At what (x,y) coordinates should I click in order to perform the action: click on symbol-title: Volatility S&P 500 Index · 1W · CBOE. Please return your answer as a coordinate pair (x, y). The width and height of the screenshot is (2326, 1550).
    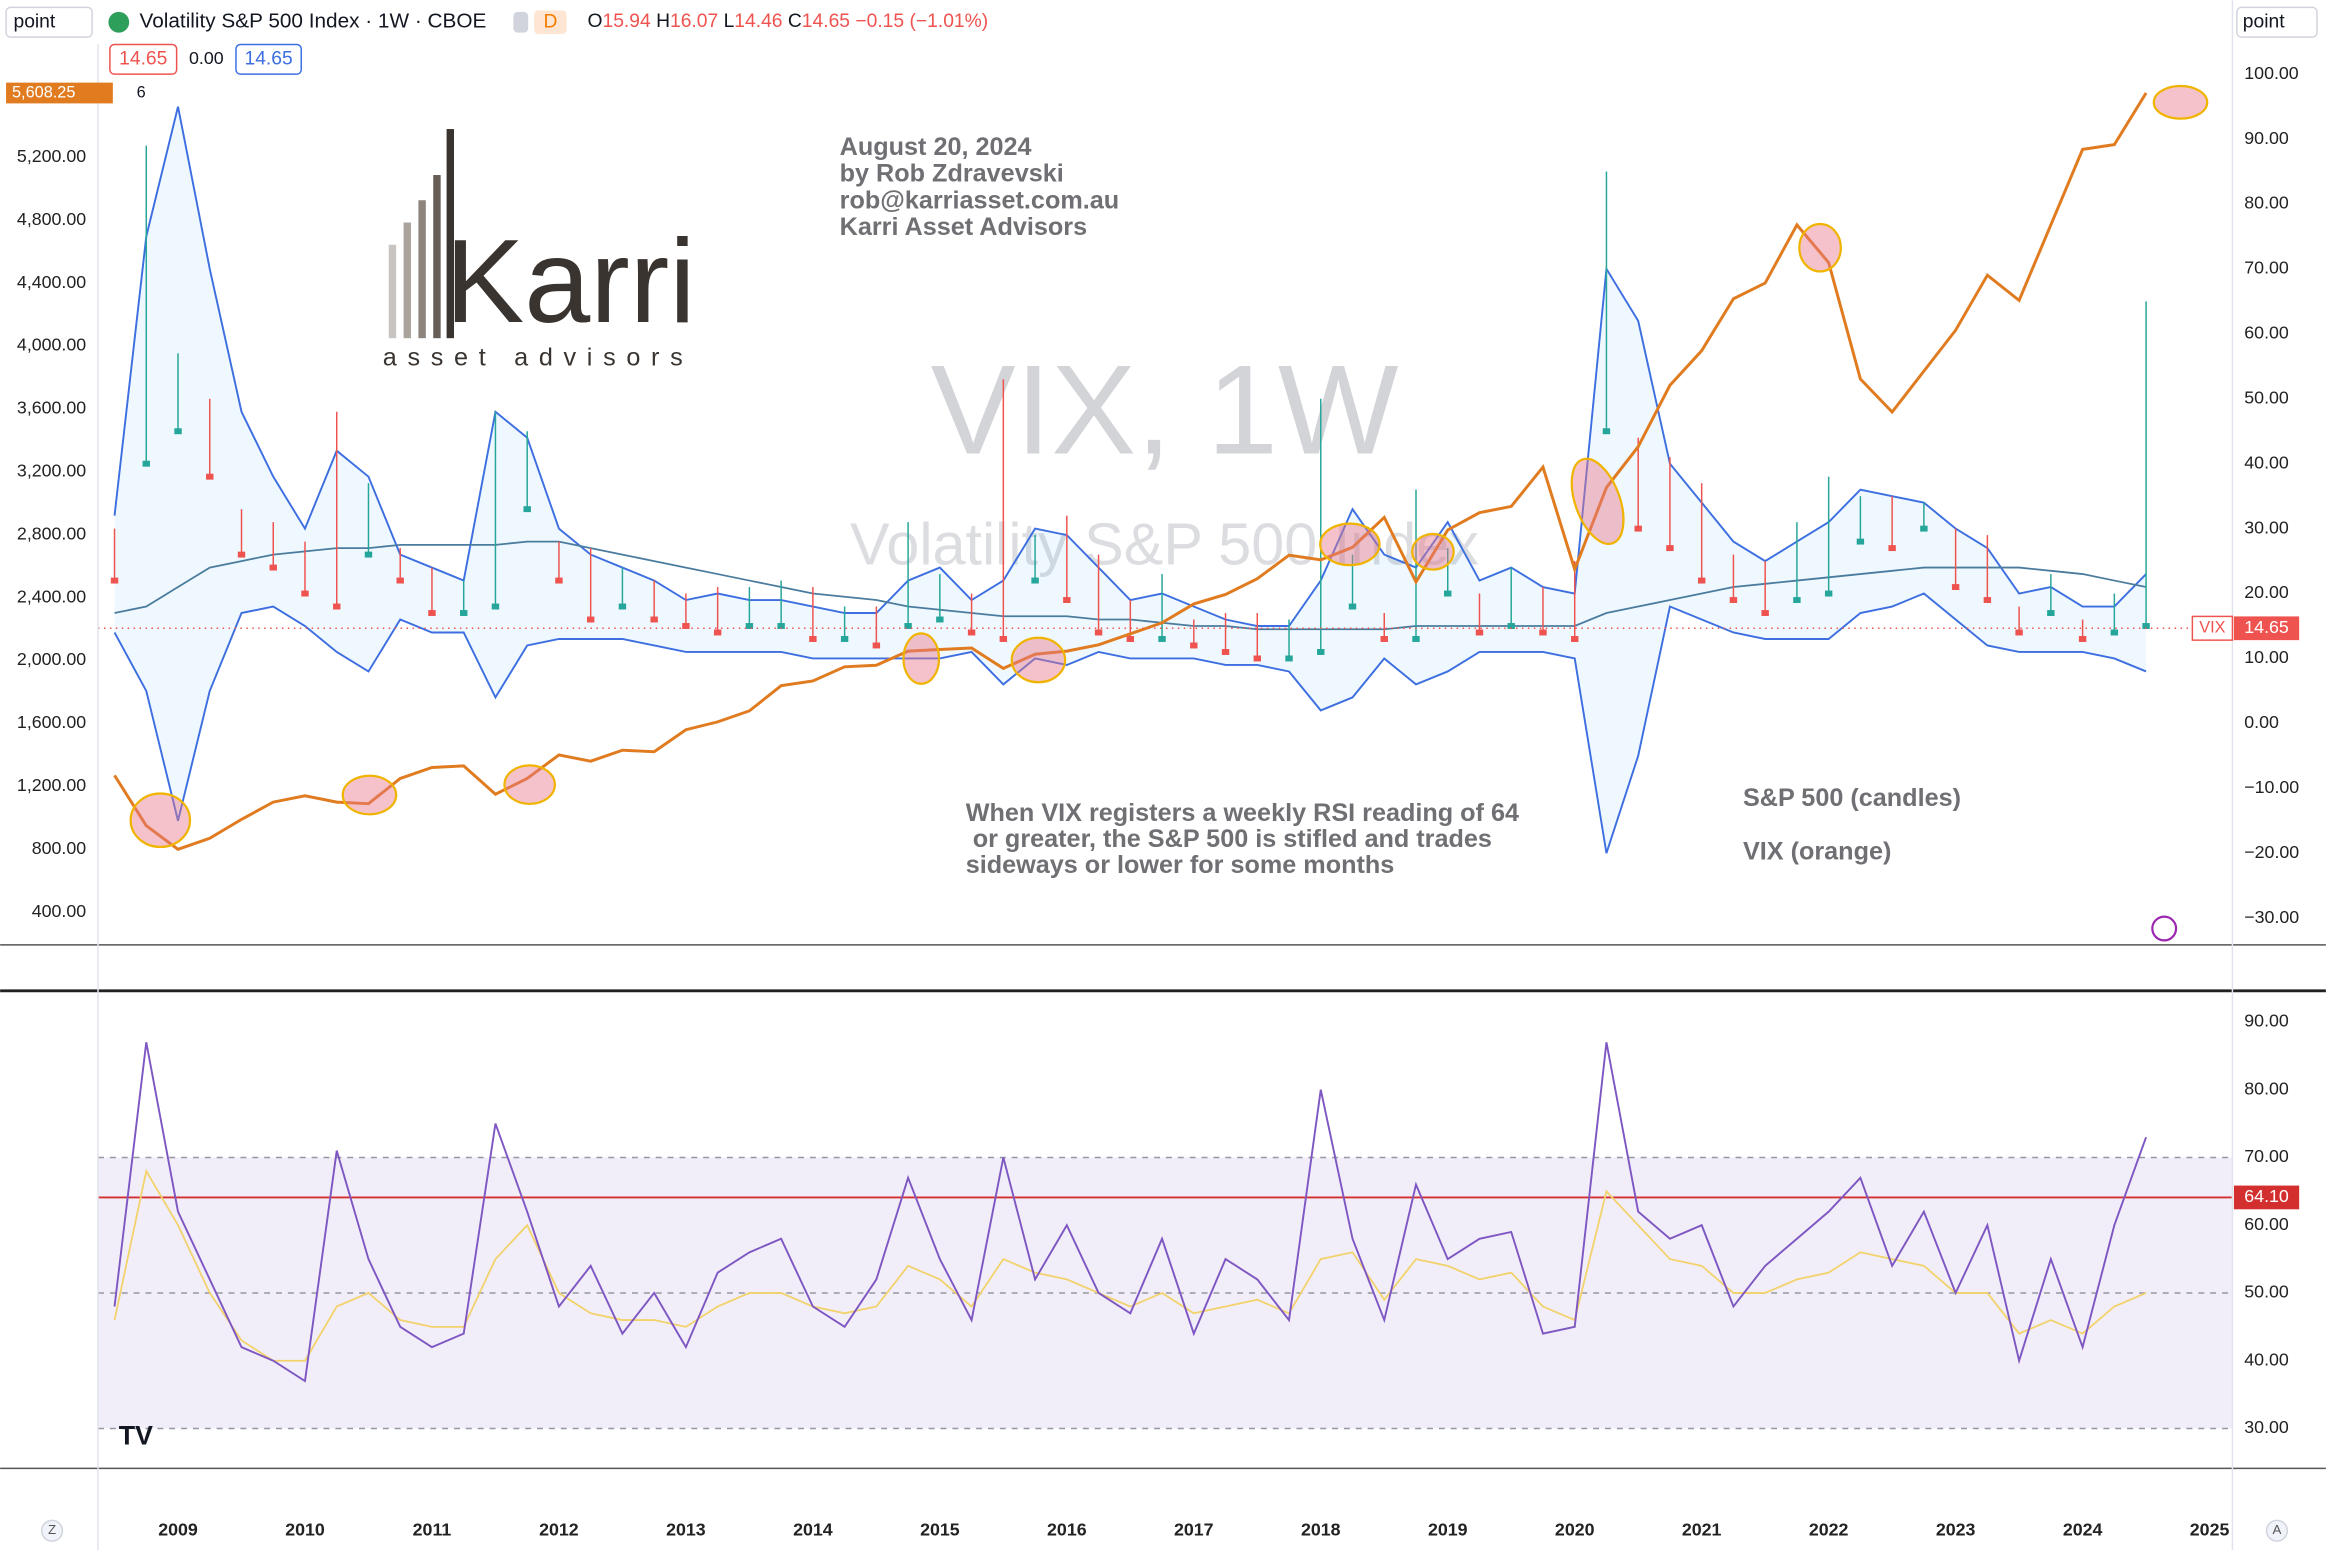
    Looking at the image, I should click on (313, 21).